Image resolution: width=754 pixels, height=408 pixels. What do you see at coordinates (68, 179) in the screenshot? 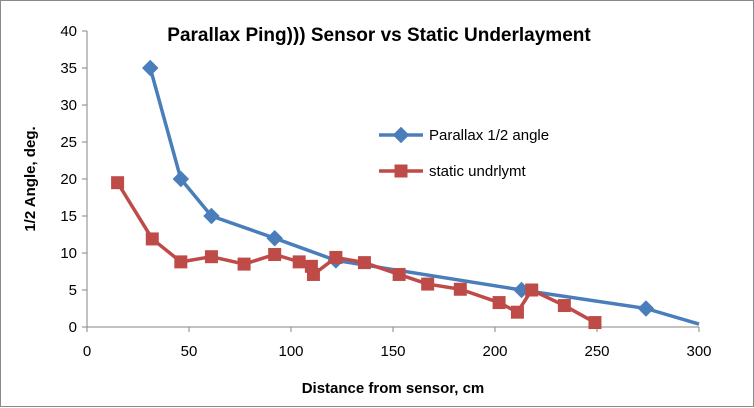
I see `y-tick-label: 20` at bounding box center [68, 179].